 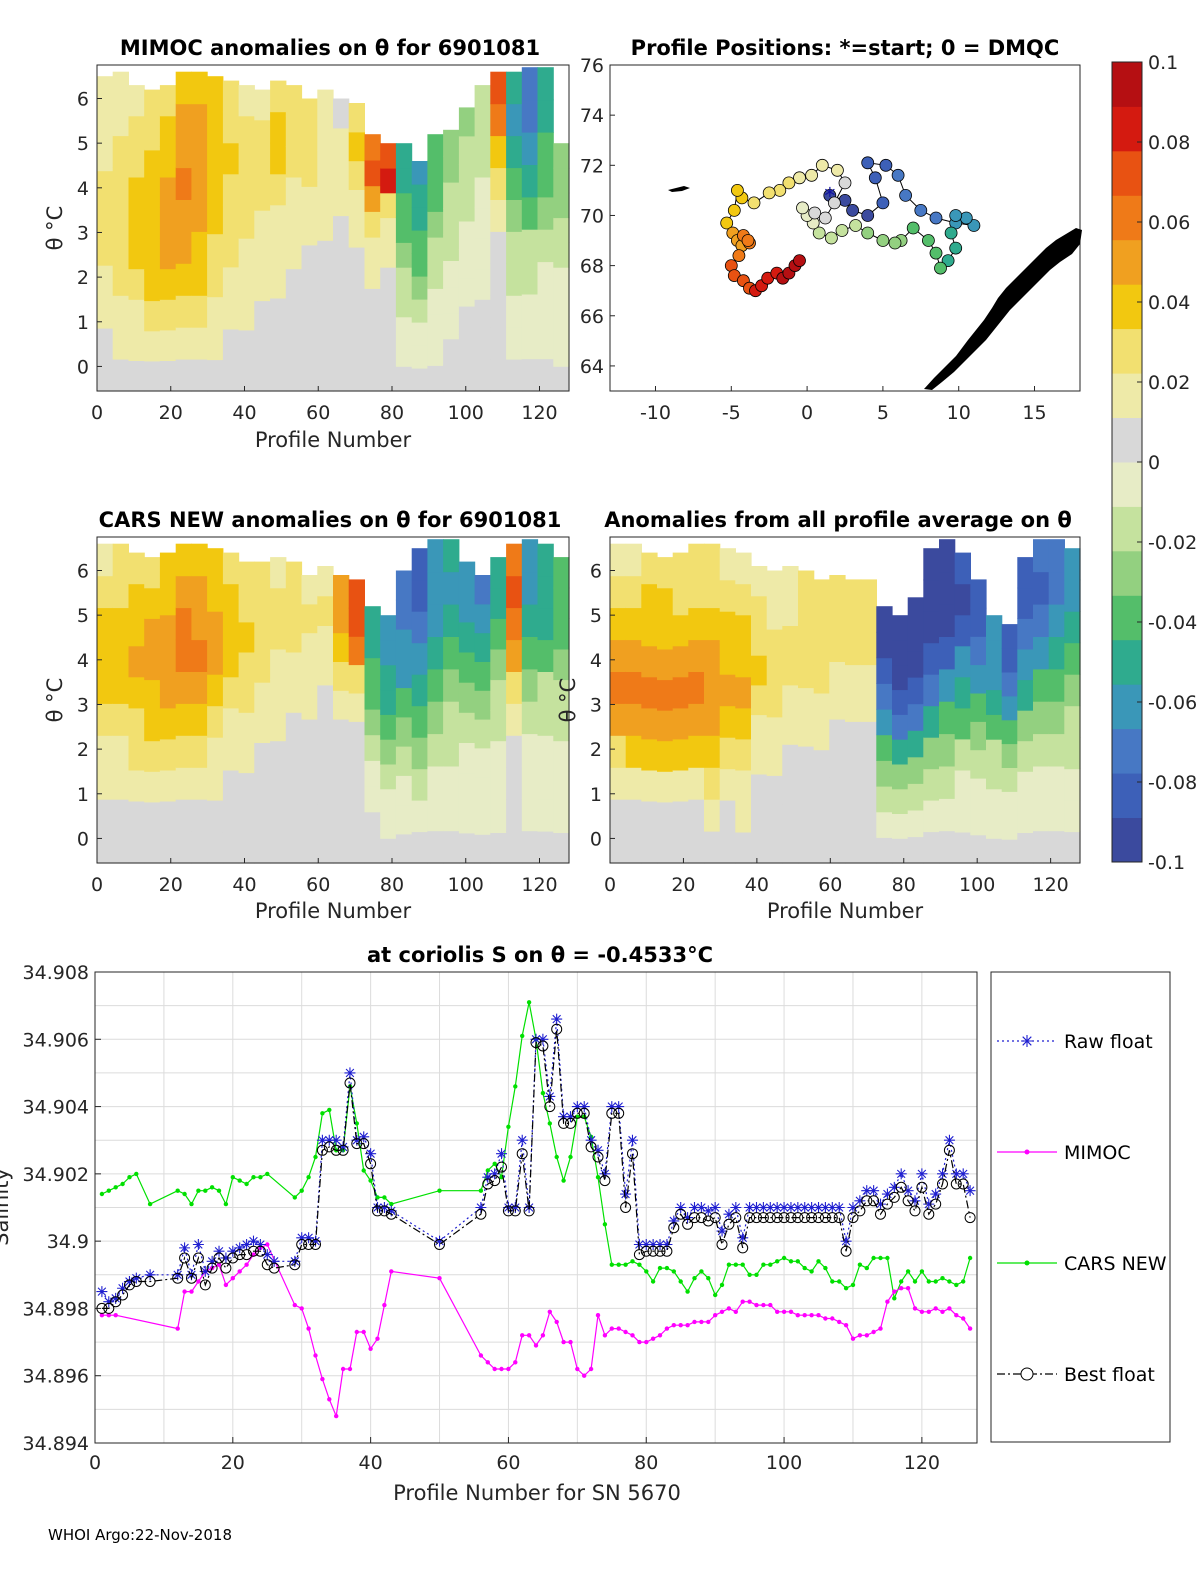 What do you see at coordinates (1027, 1152) in the screenshot?
I see `legend-mimoc-marker` at bounding box center [1027, 1152].